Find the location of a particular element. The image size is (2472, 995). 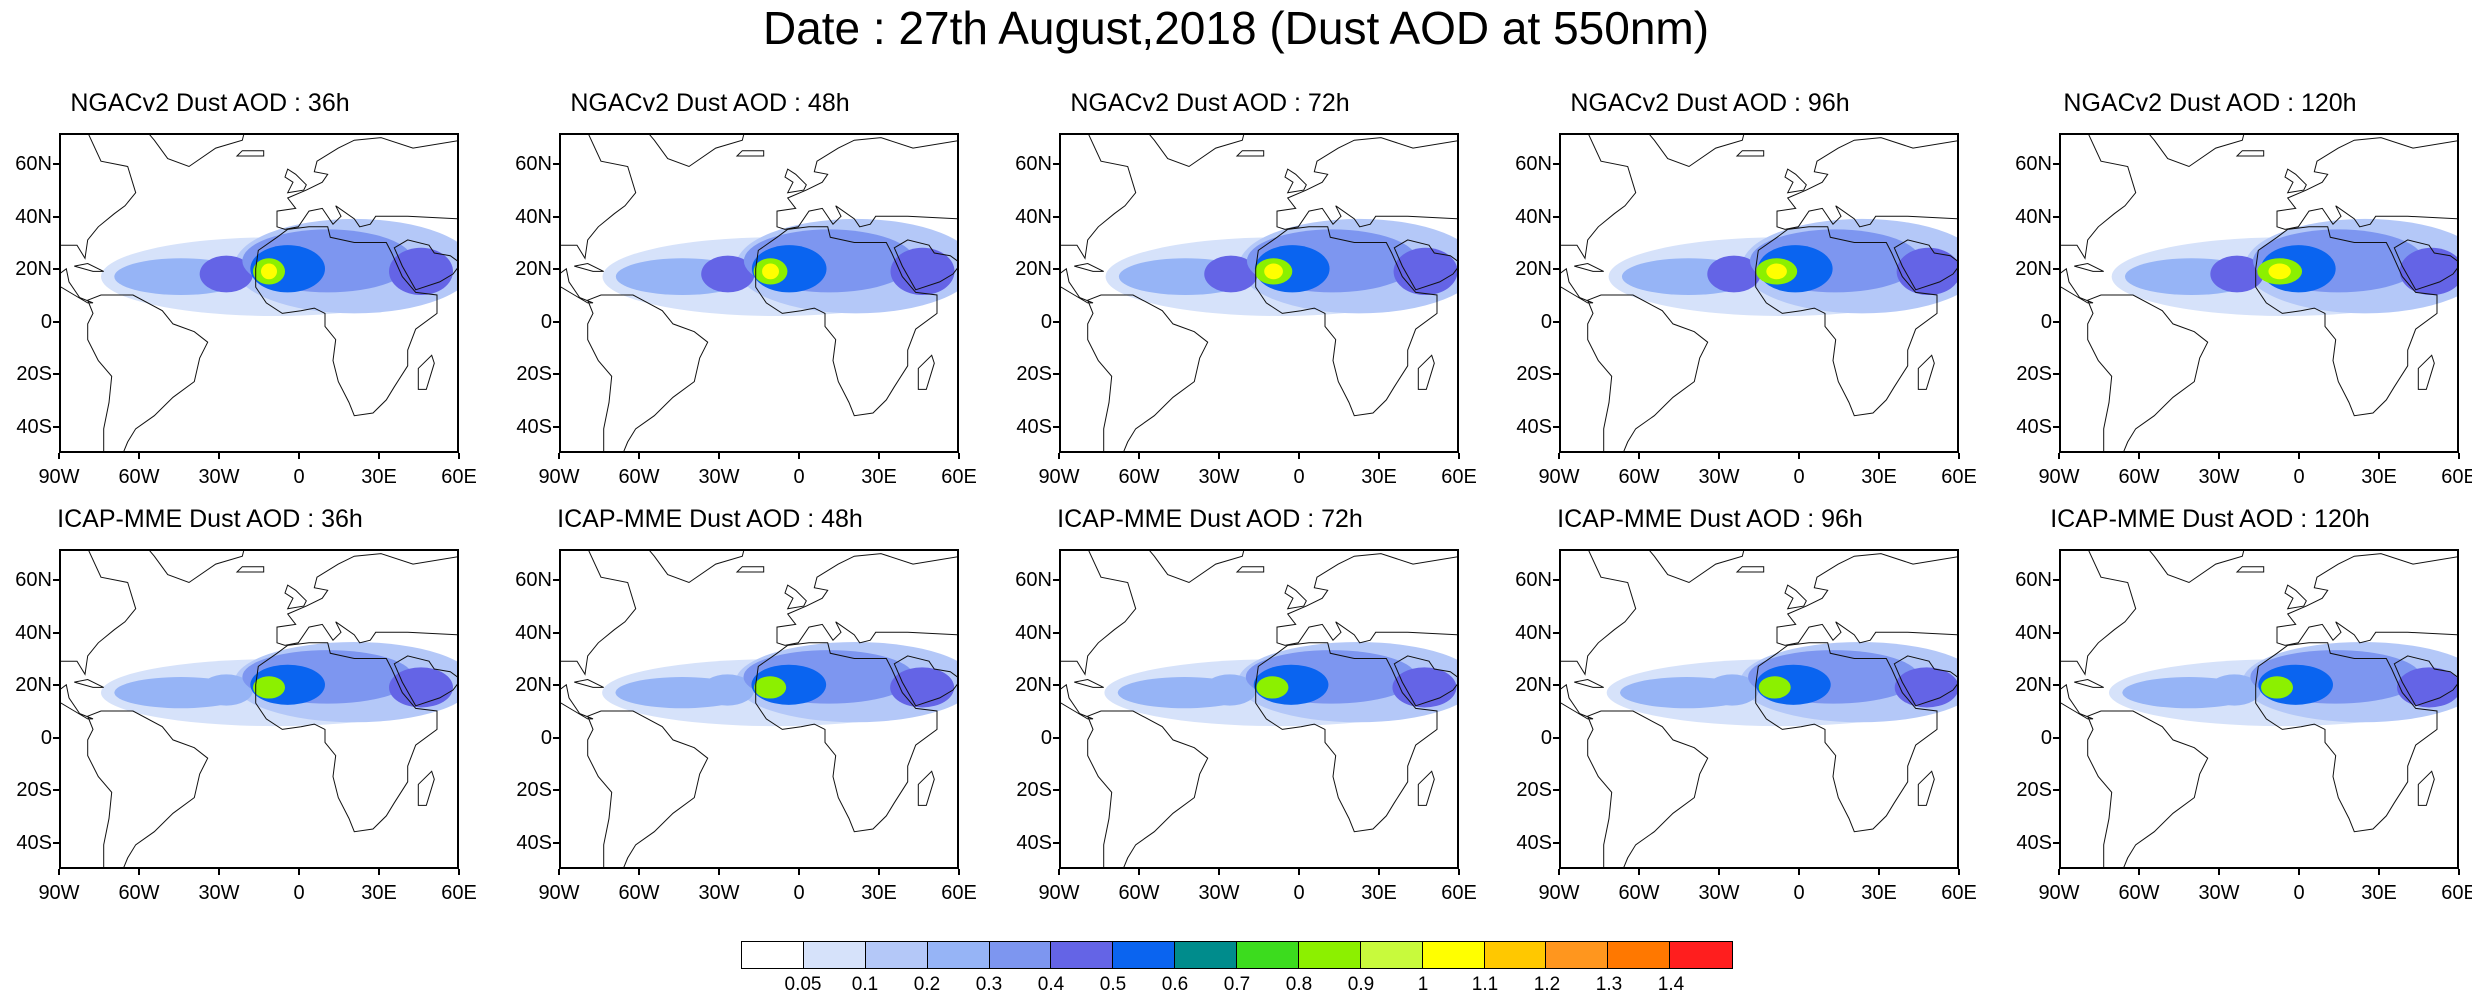

coastline-south-america is located at coordinates (1148, 788).